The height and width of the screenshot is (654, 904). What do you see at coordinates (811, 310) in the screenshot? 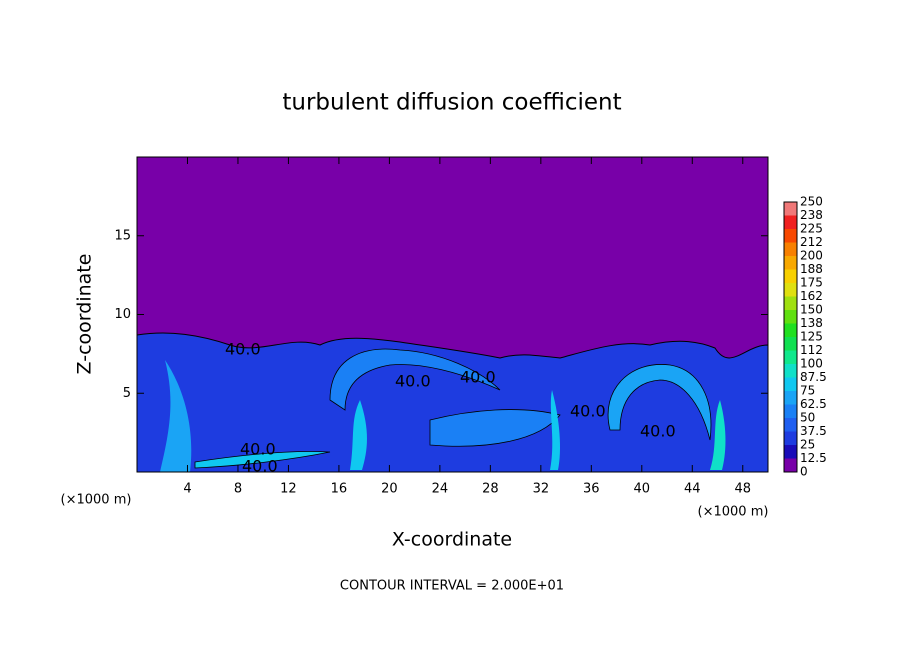
I see `colorbar-label: 150` at bounding box center [811, 310].